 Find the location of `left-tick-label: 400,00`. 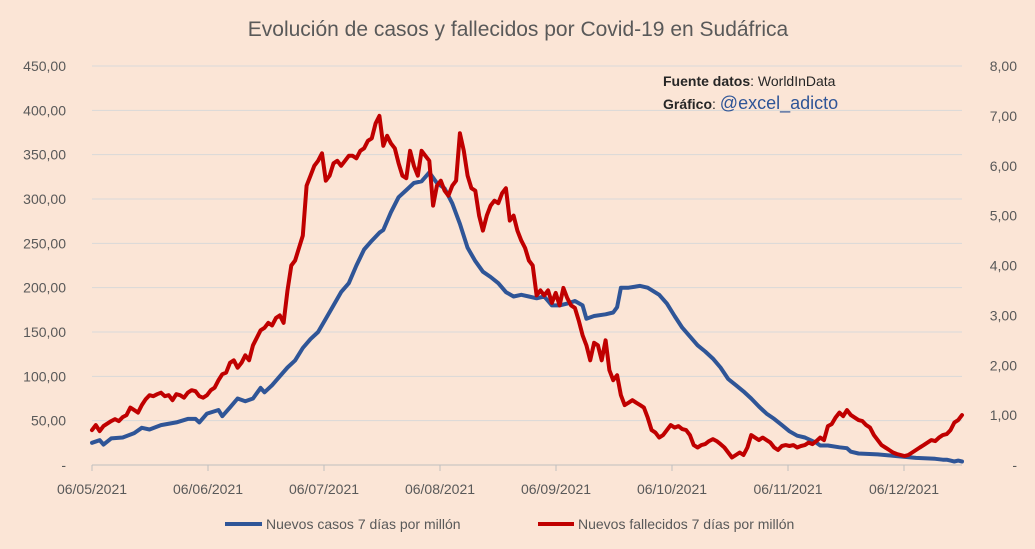

left-tick-label: 400,00 is located at coordinates (44, 110).